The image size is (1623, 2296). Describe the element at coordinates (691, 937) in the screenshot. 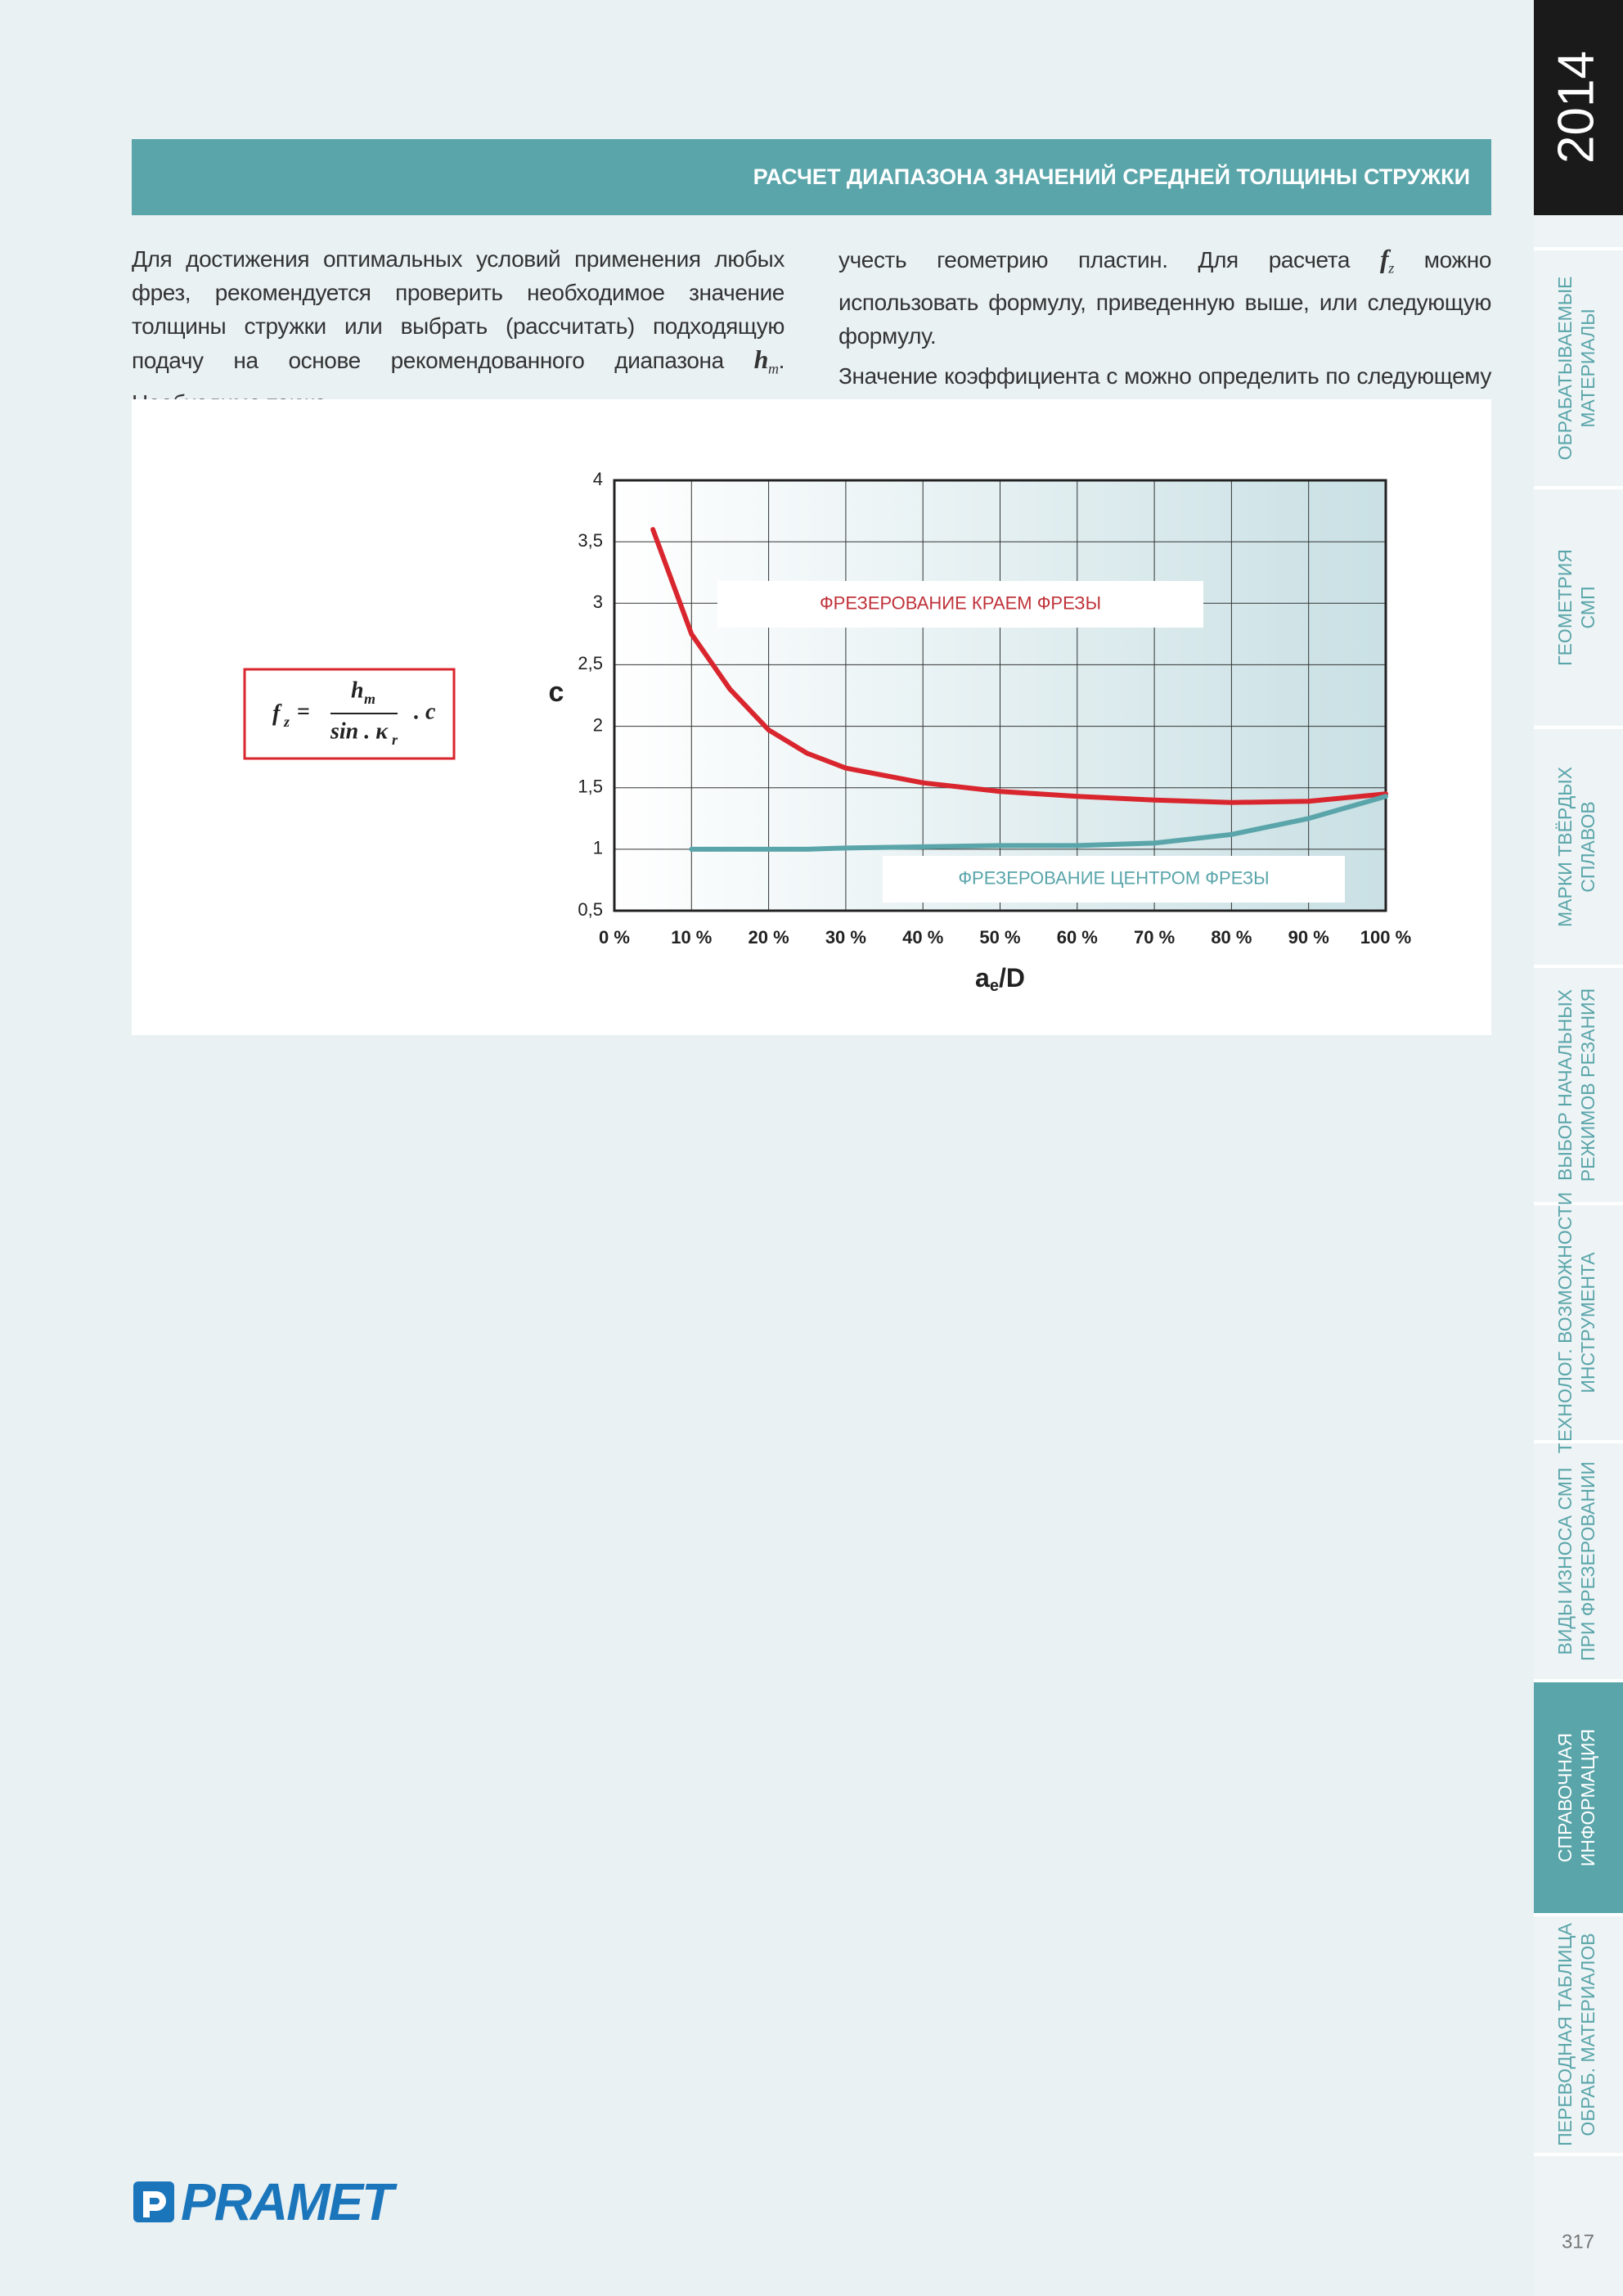

I see `x-tick-label: 10 %` at that location.